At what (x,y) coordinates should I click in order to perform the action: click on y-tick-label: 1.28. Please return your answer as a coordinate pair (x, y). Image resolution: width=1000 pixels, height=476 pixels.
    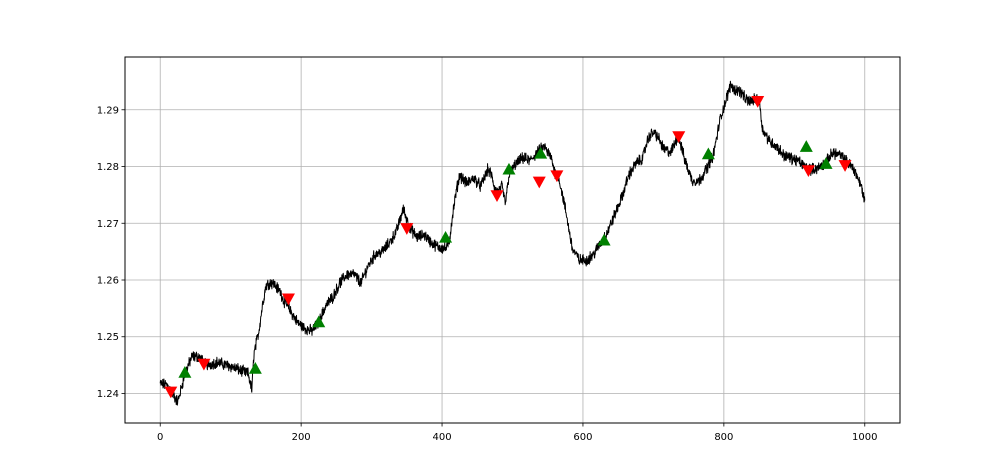
    Looking at the image, I should click on (108, 167).